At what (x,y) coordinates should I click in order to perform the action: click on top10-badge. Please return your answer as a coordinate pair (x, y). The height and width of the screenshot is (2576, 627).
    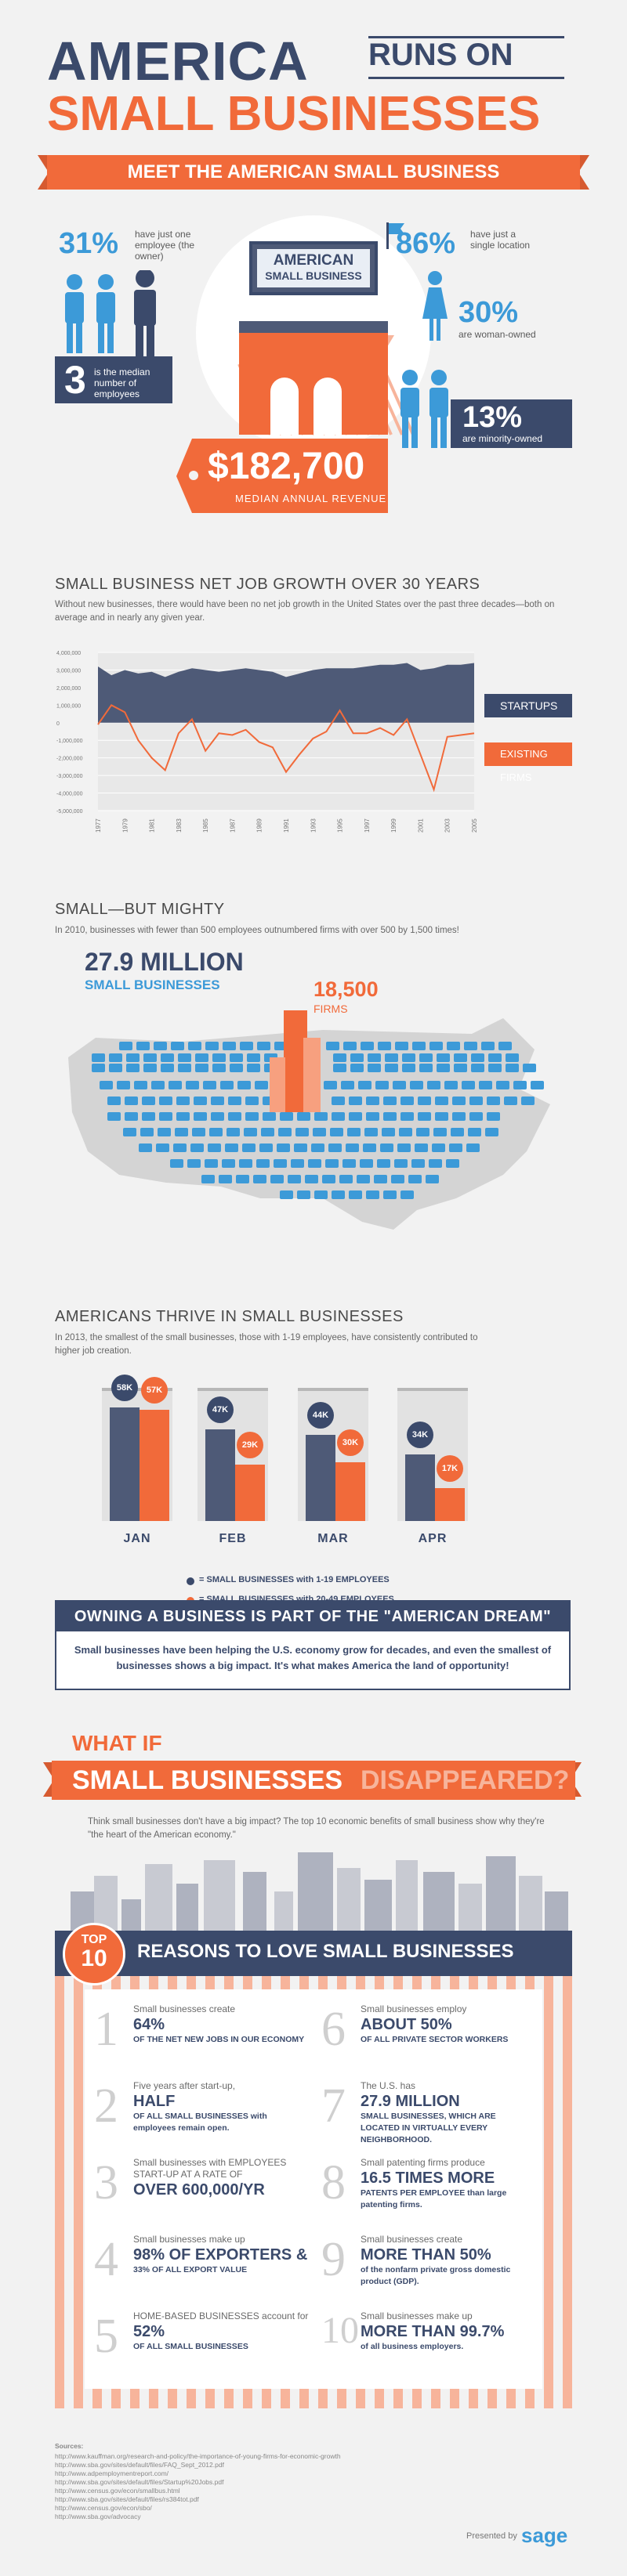
    Looking at the image, I should click on (94, 1954).